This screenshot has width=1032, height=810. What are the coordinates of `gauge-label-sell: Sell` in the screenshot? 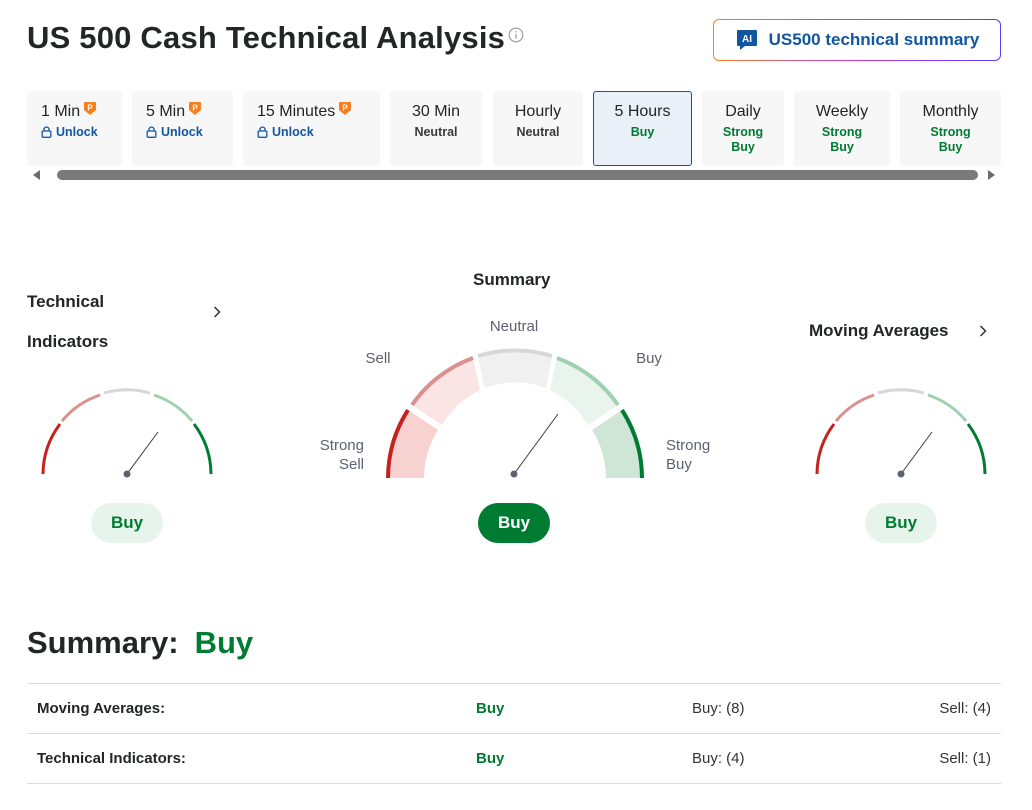 It's located at (378, 358).